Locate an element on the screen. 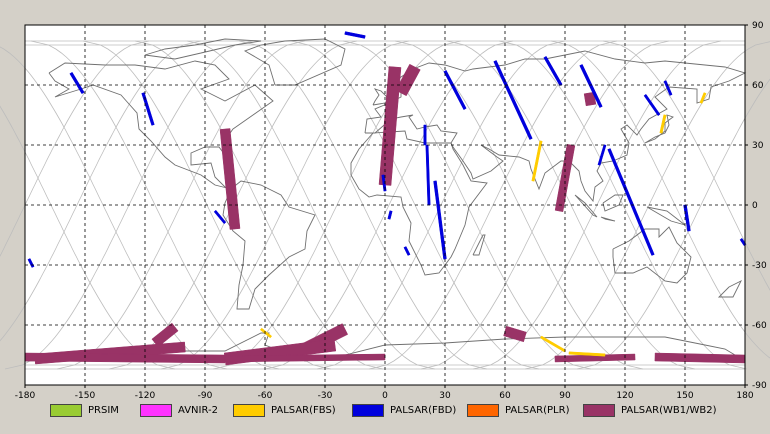  y-tick-label: -90 is located at coordinates (759, 386).